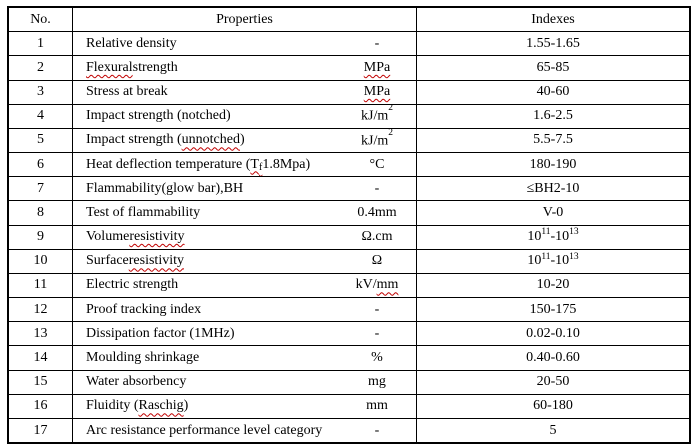 This screenshot has height=446, width=695. What do you see at coordinates (553, 43) in the screenshot?
I see `text-segment: 1.55-1.65` at bounding box center [553, 43].